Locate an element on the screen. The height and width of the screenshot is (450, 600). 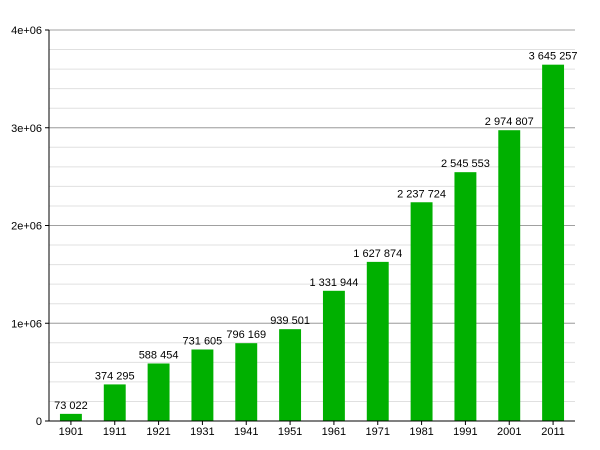
y-tick-label: 0 is located at coordinates (39, 422).